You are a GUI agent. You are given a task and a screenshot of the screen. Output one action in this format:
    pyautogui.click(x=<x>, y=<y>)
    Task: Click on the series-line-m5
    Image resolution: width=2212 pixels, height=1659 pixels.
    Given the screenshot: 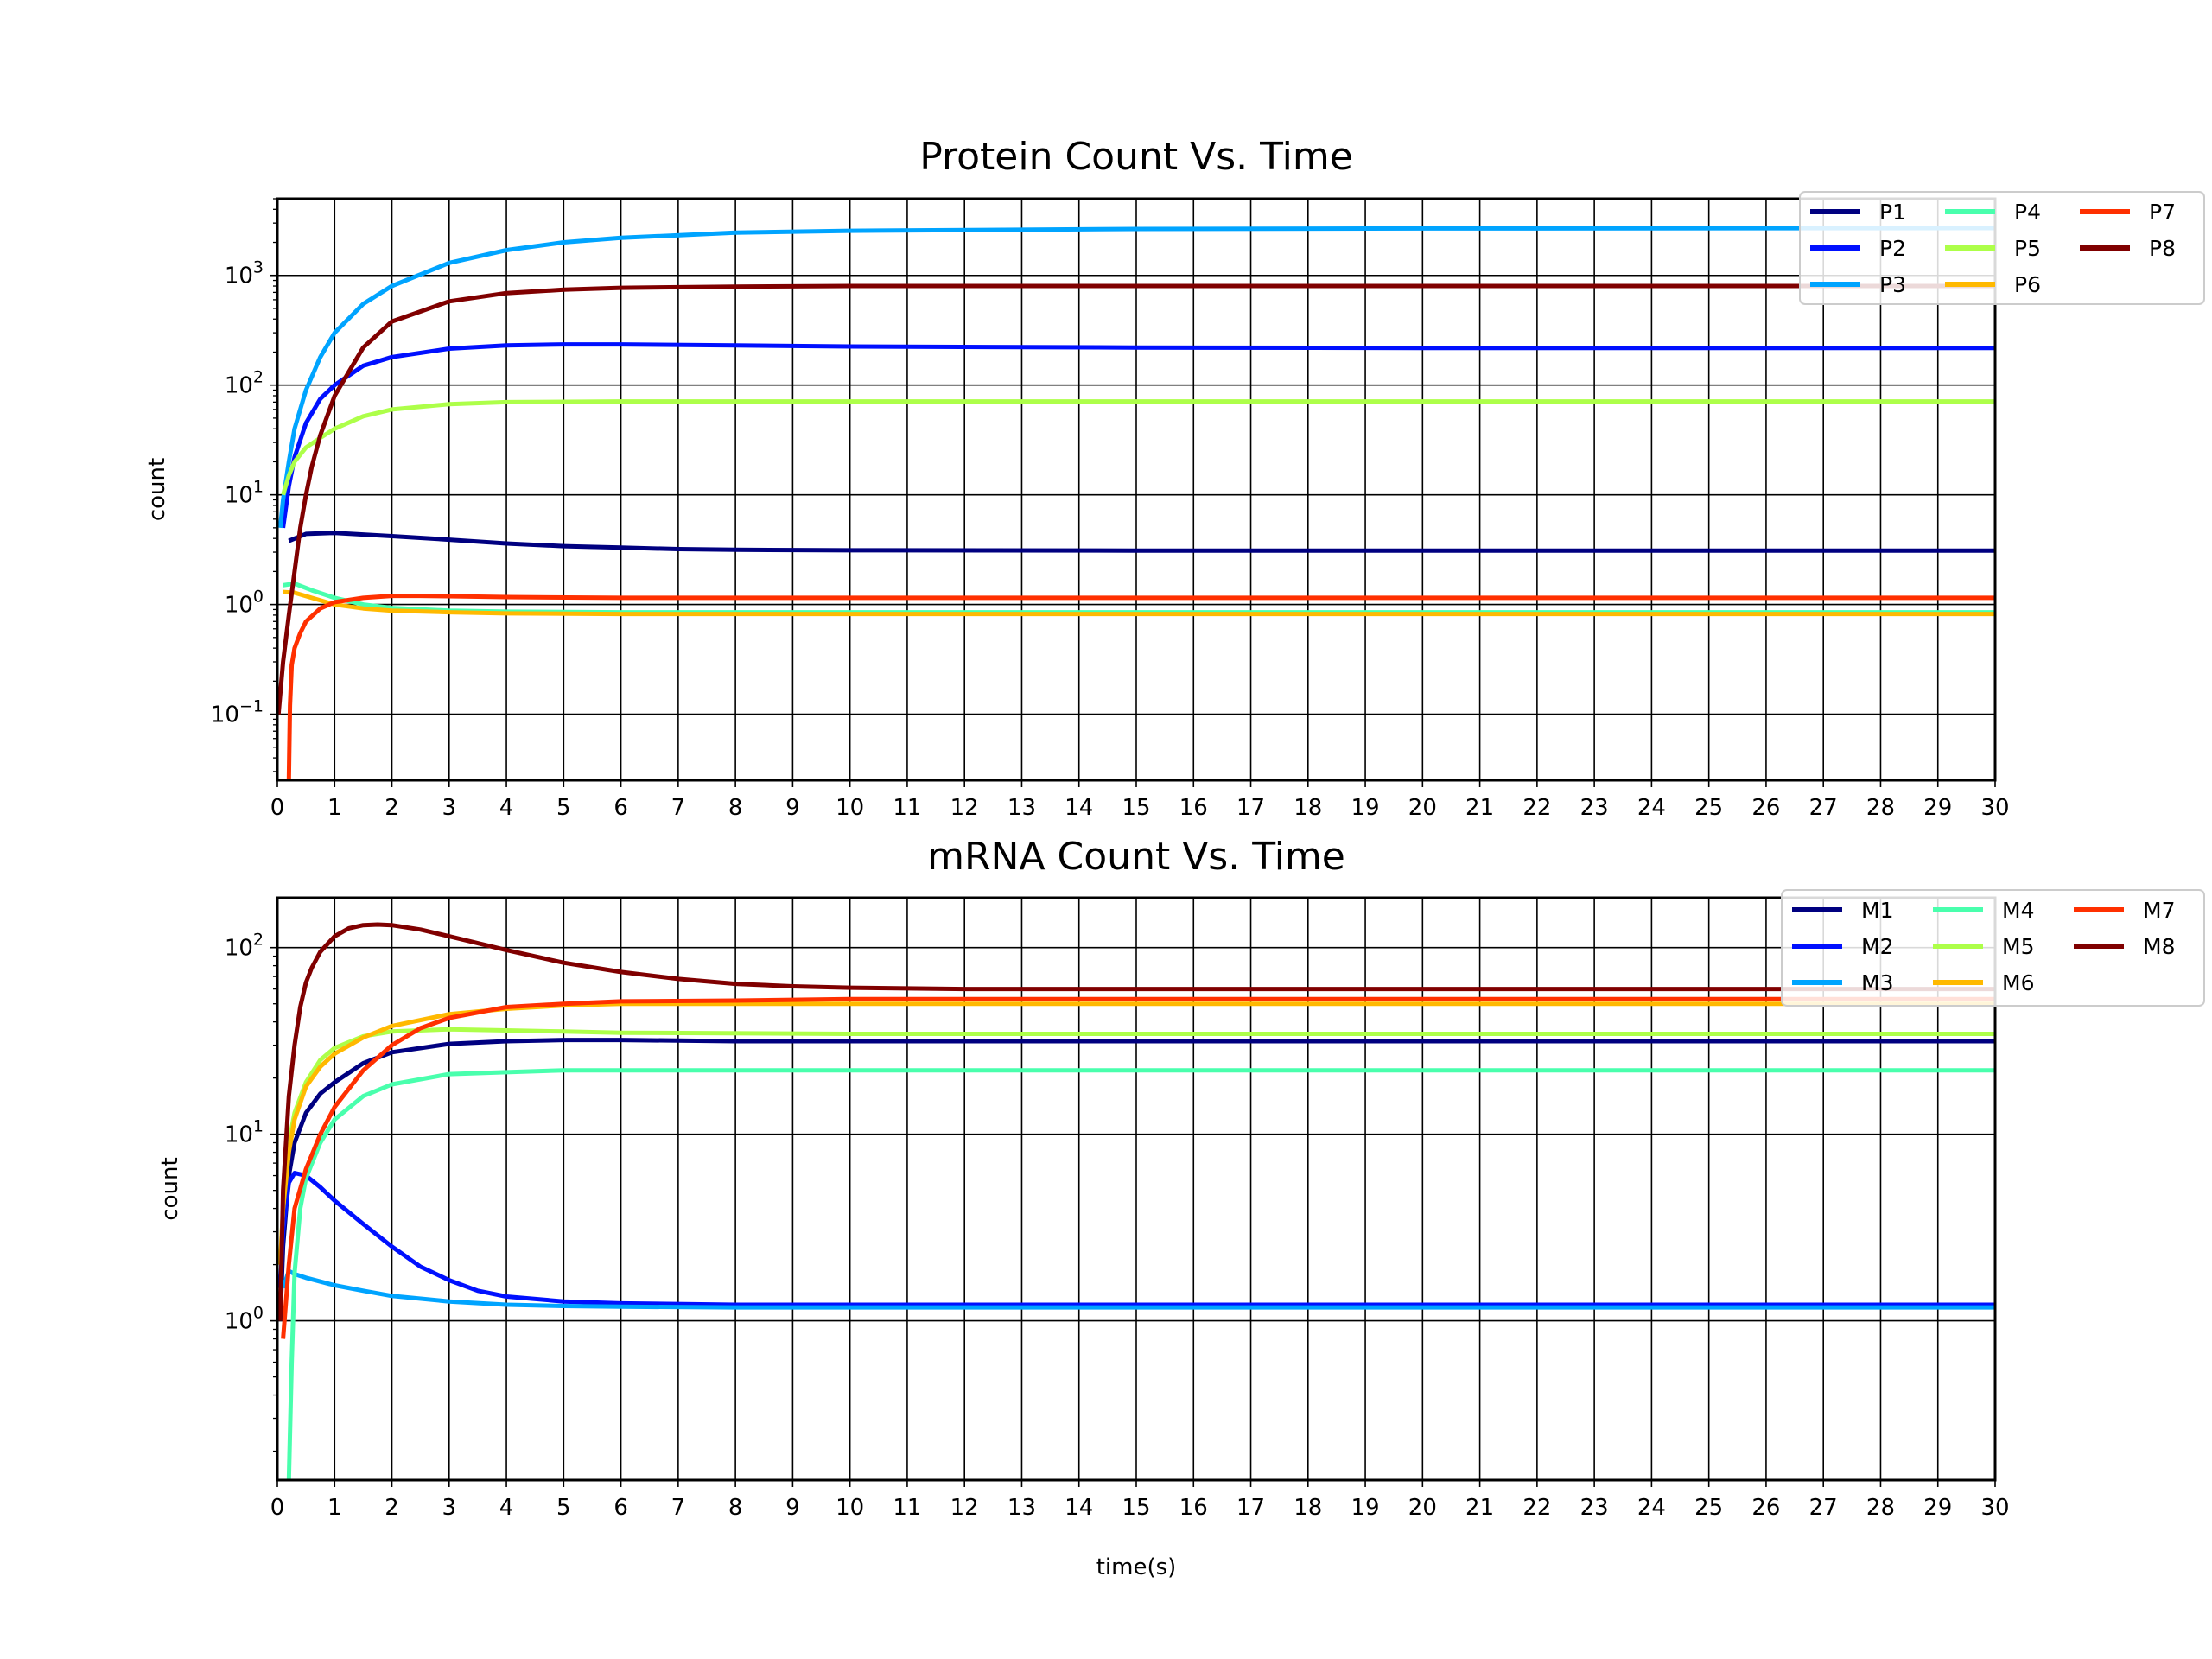 What is the action you would take?
    pyautogui.click(x=1136, y=1146)
    